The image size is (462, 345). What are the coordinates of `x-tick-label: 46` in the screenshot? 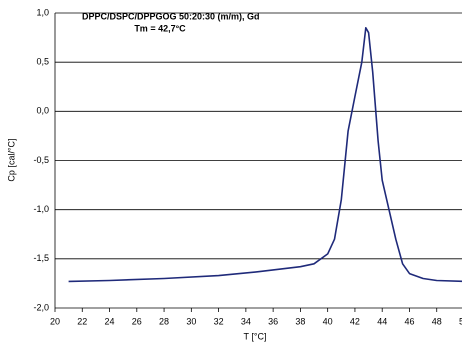 It's located at (409, 321).